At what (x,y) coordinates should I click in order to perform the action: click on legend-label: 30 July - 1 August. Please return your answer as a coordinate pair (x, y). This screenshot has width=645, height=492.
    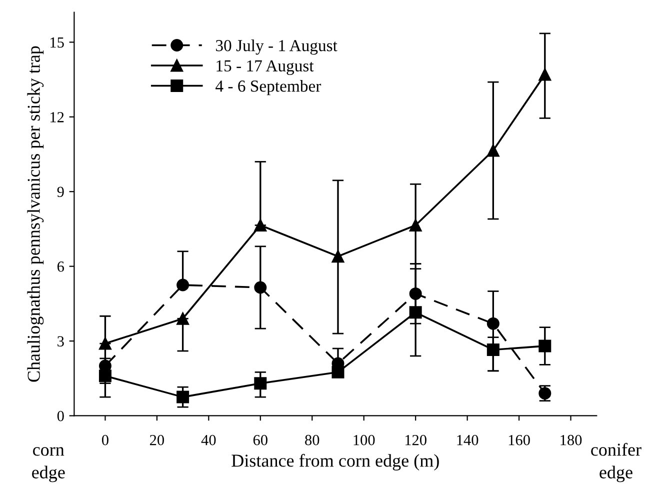
    Looking at the image, I should click on (277, 47).